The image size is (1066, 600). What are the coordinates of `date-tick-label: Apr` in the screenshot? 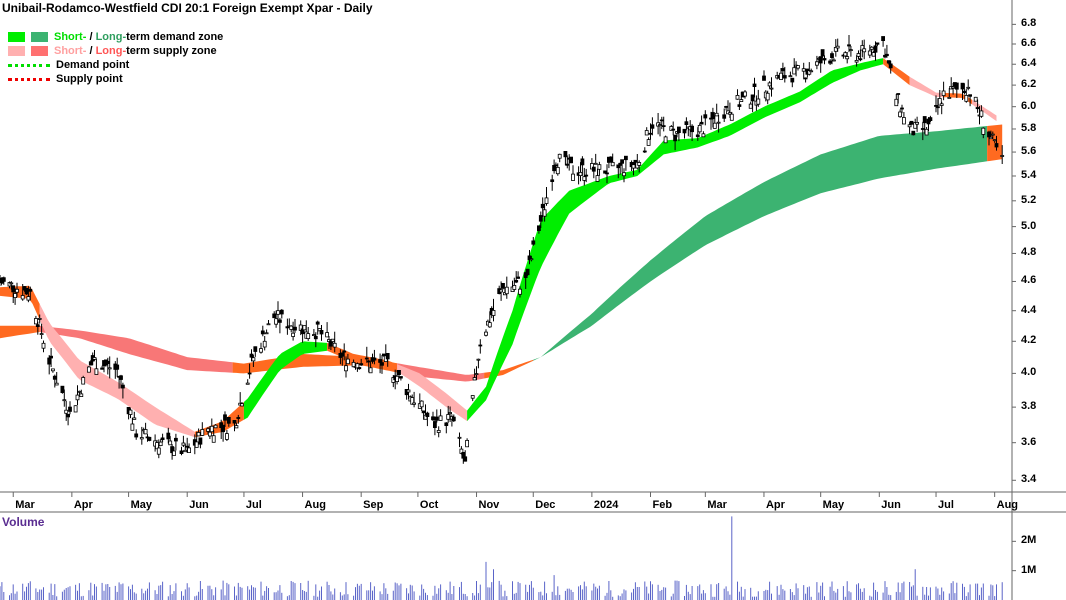 It's located at (83, 505).